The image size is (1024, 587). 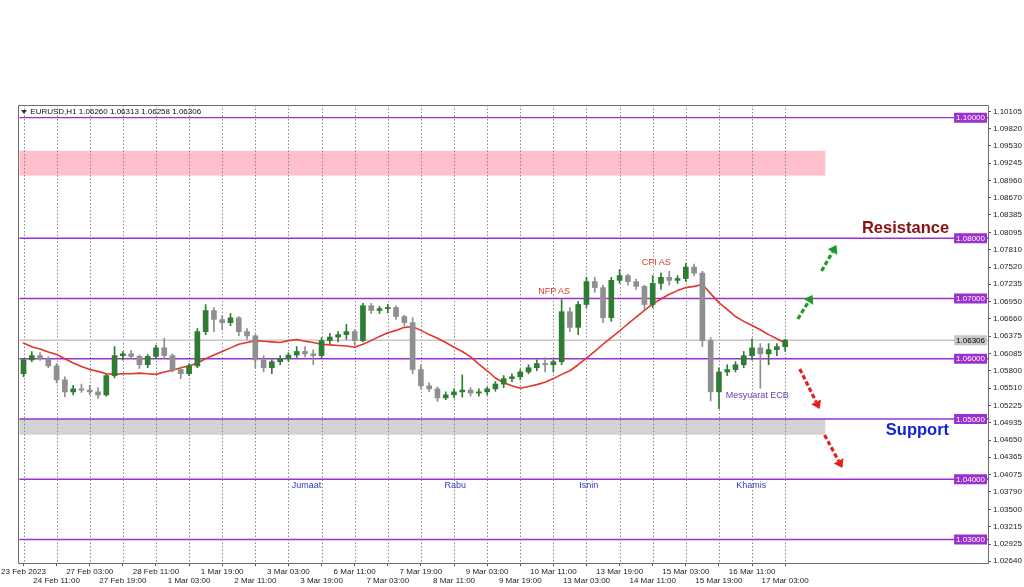 What do you see at coordinates (487, 571) in the screenshot?
I see `x-tick-label: 9 Mar 03:00` at bounding box center [487, 571].